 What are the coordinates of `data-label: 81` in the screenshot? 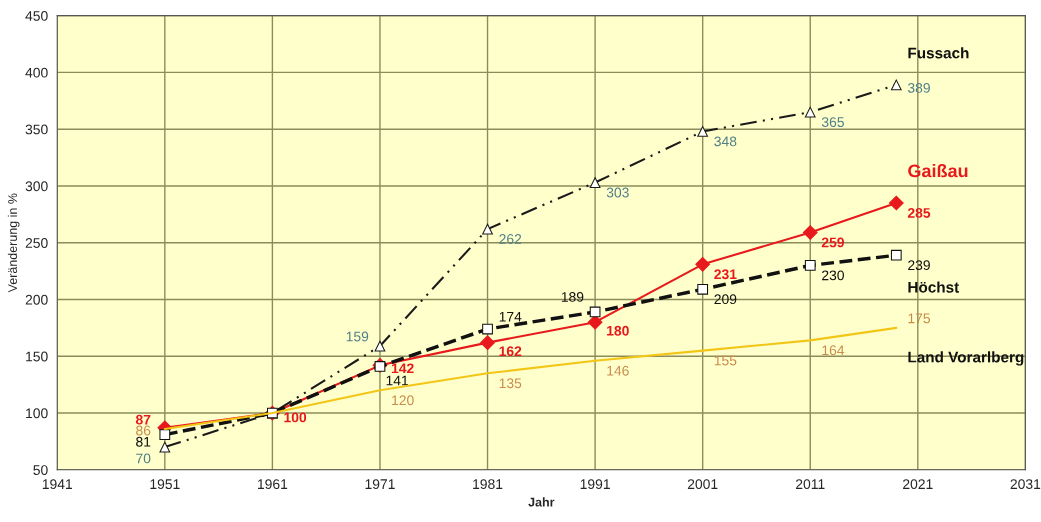 It's located at (143, 441).